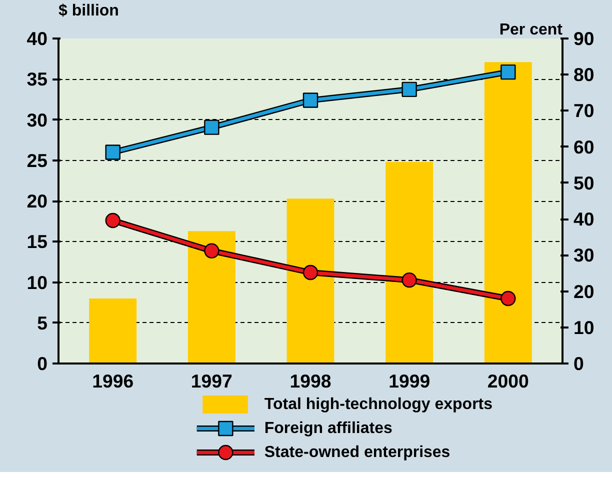 The image size is (612, 503). What do you see at coordinates (531, 30) in the screenshot?
I see `y2-axis-title: Per cent` at bounding box center [531, 30].